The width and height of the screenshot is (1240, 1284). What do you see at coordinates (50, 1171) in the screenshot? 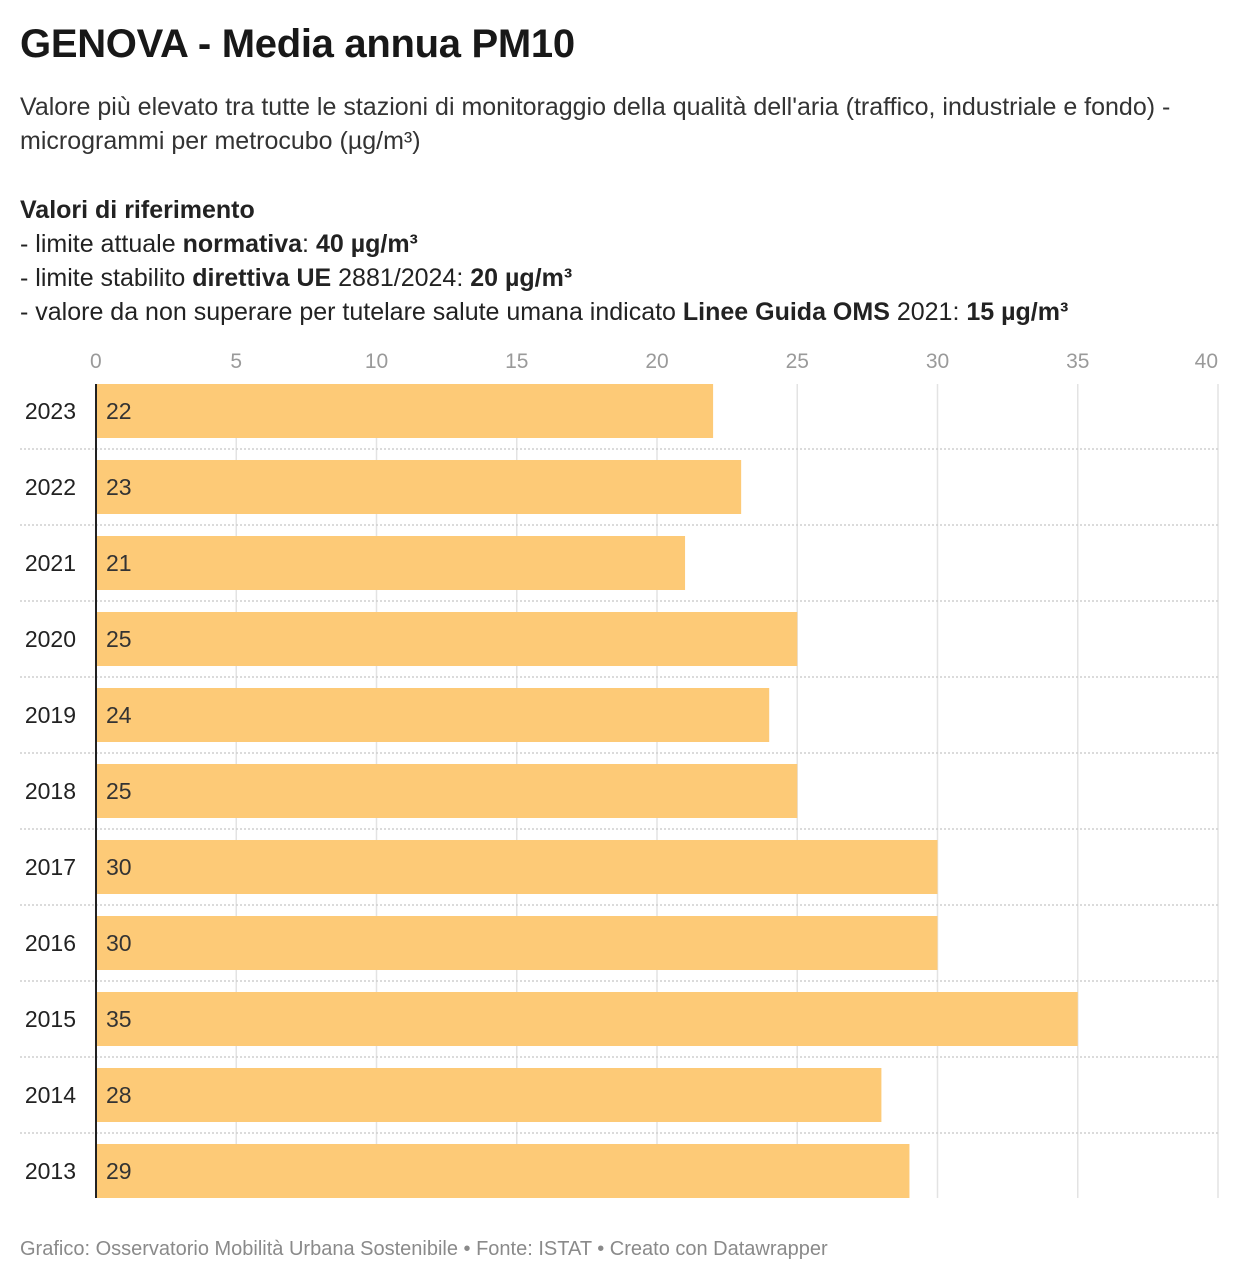
I see `category-label-2013: 2013` at bounding box center [50, 1171].